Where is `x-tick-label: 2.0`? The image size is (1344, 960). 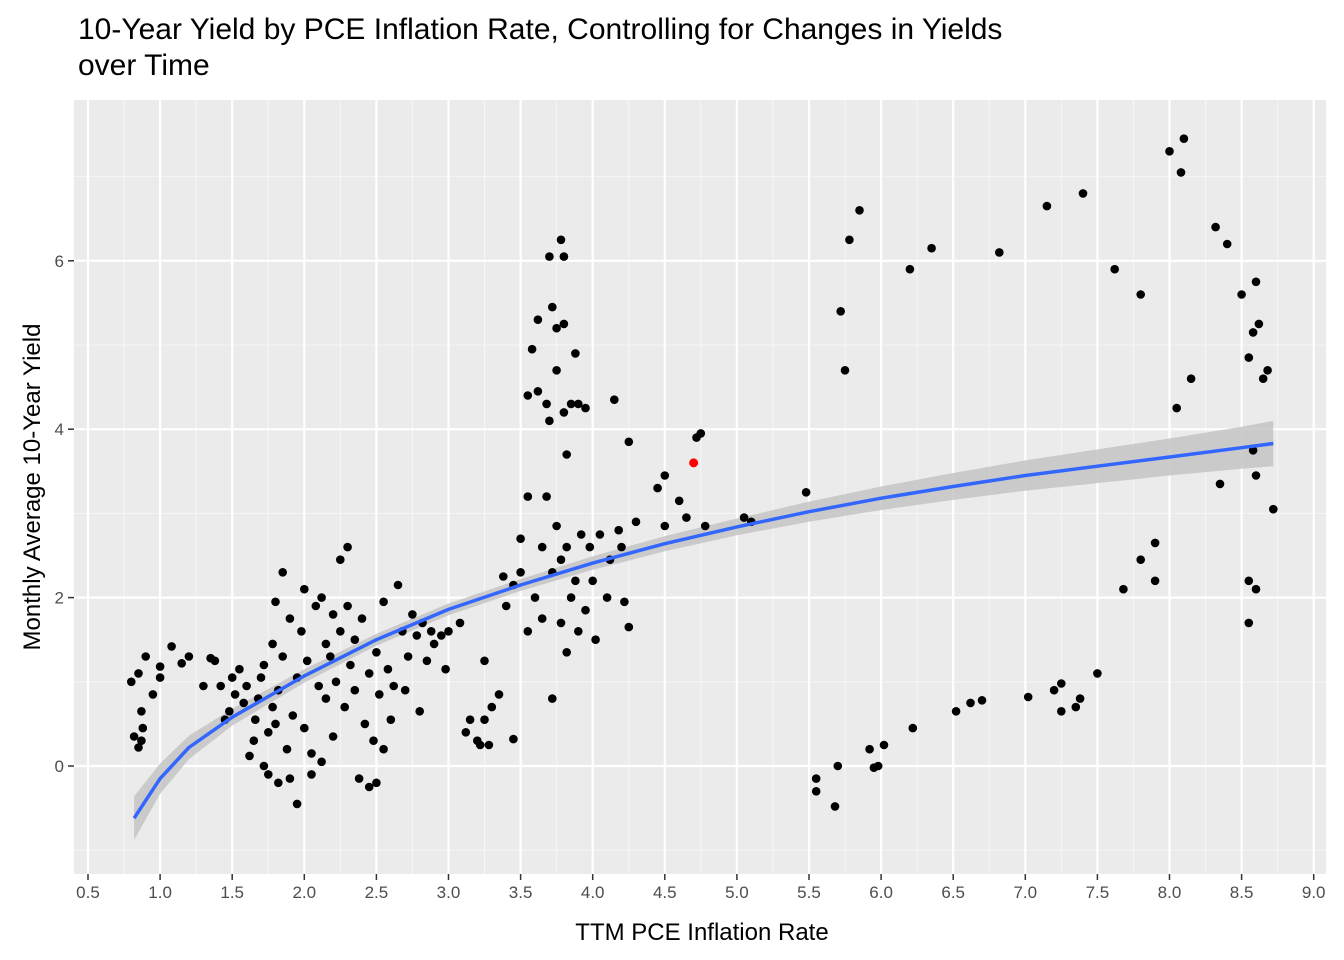 x-tick-label: 2.0 is located at coordinates (304, 892).